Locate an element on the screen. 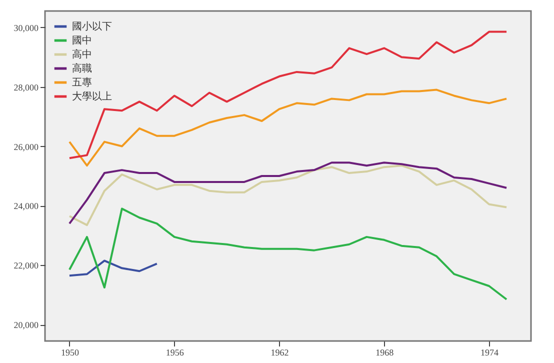 This screenshot has height=363, width=554. x-tick-label: 1962 is located at coordinates (279, 353).